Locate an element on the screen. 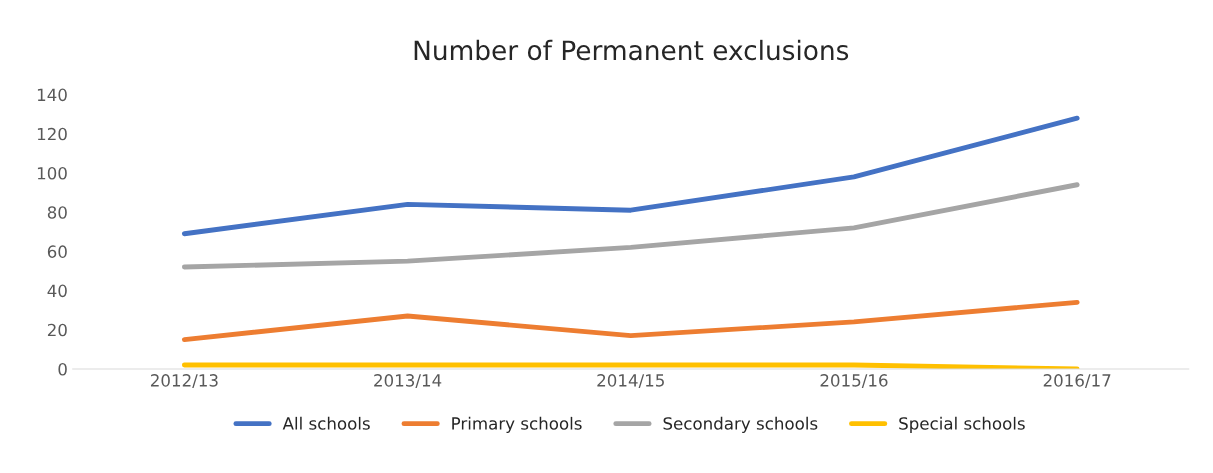  legend-label: All schools is located at coordinates (326, 423).